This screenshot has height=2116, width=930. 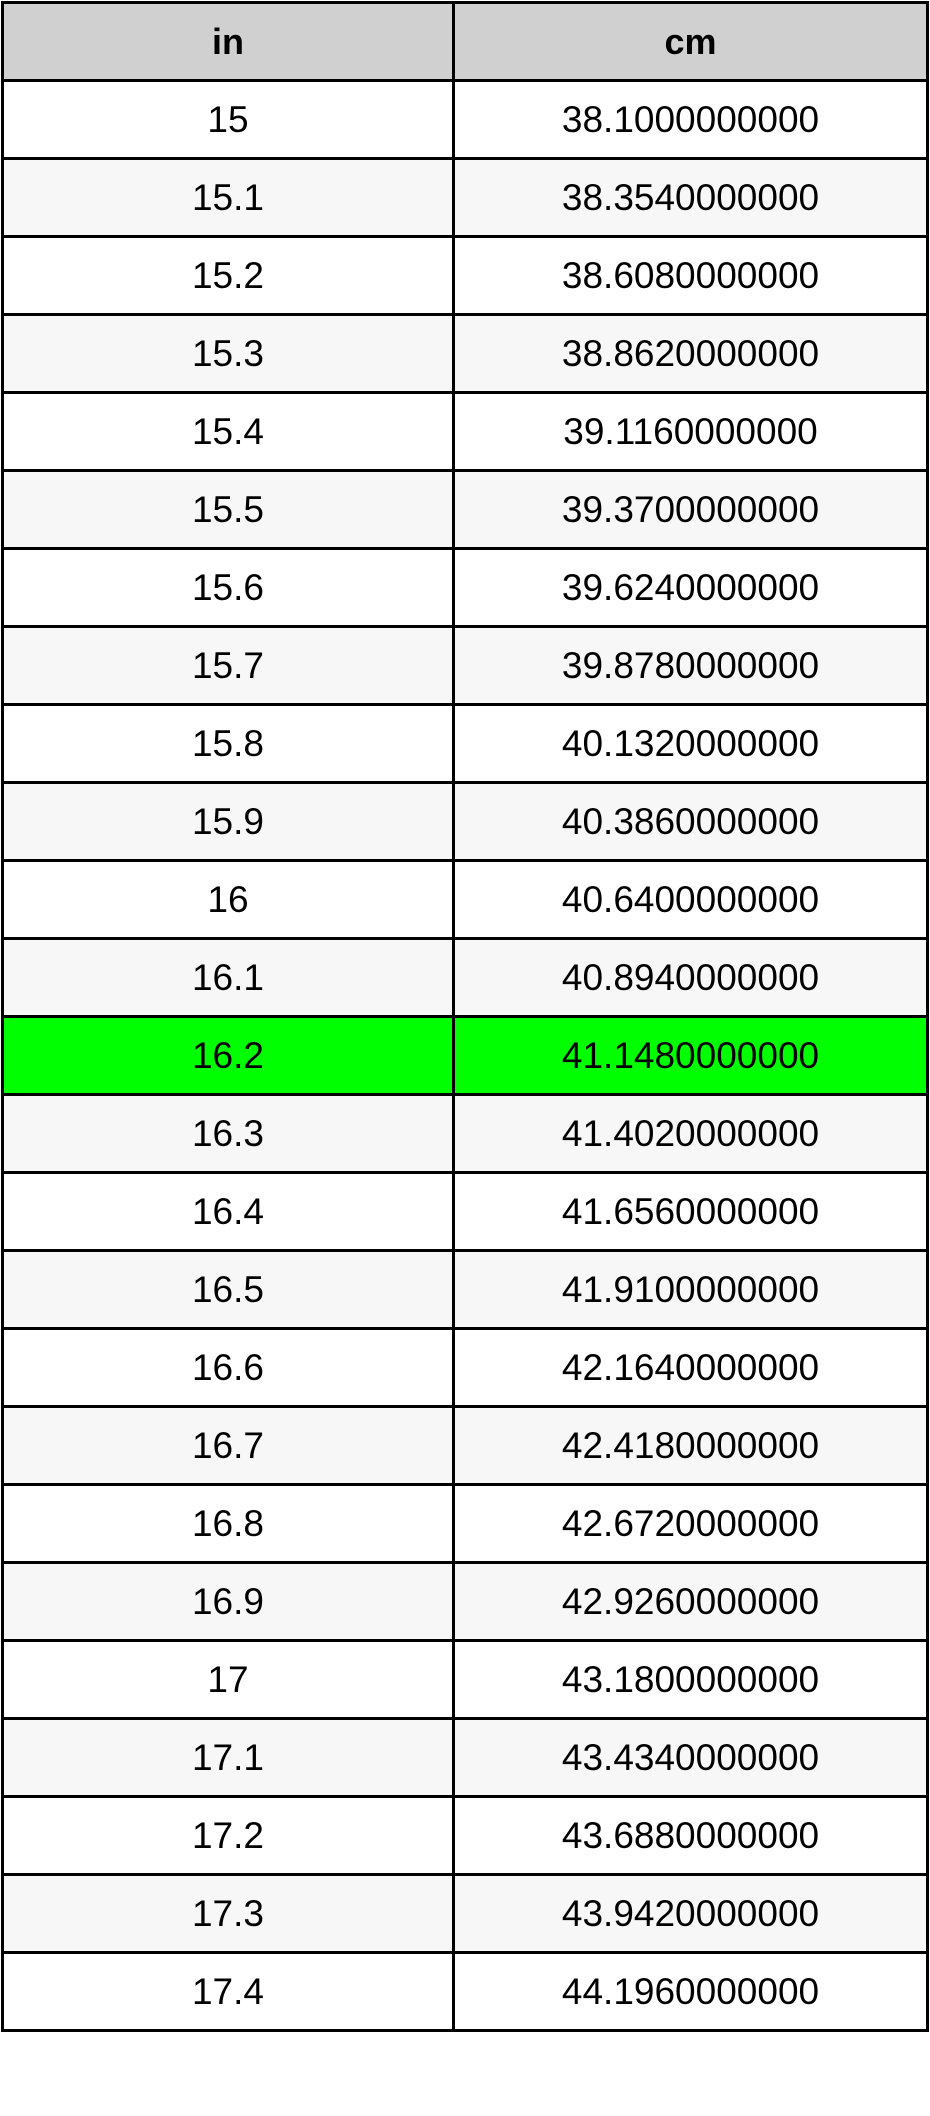 I want to click on table-row: 15.3 38.8620000000, so click(x=465, y=353).